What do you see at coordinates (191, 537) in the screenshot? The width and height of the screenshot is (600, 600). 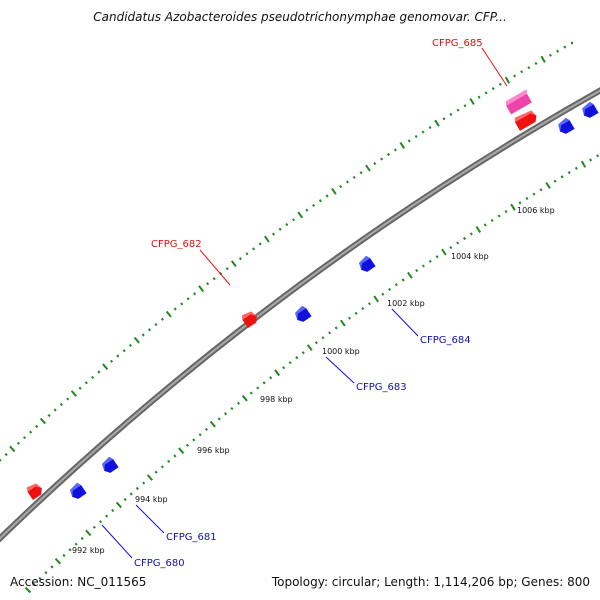 I see `gene-label-cfpg-681: CFPG_681` at bounding box center [191, 537].